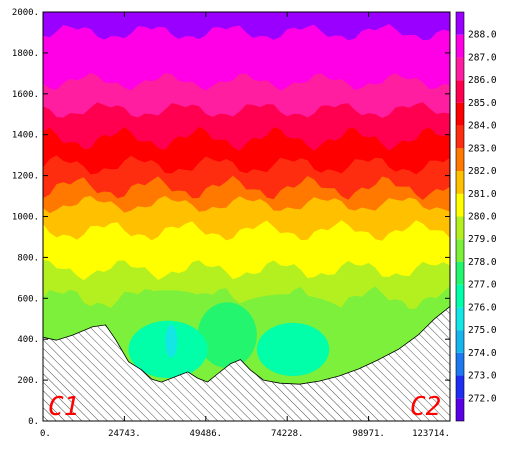 The height and width of the screenshot is (457, 506). I want to click on y-tick-label: 1200., so click(25, 177).